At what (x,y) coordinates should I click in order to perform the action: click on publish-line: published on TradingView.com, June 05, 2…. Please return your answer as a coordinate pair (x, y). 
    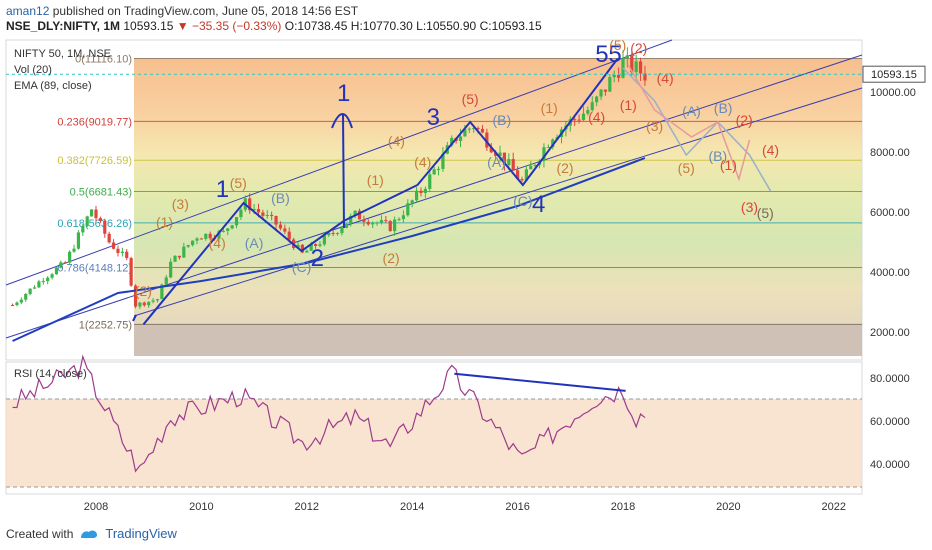
    Looking at the image, I should click on (205, 11).